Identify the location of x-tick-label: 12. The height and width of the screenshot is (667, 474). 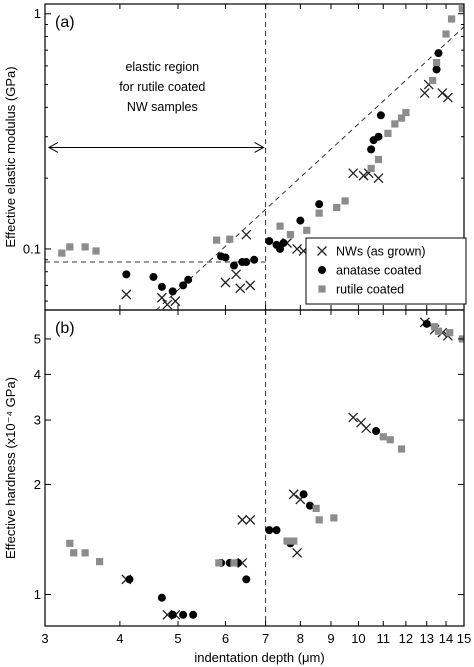
(406, 638).